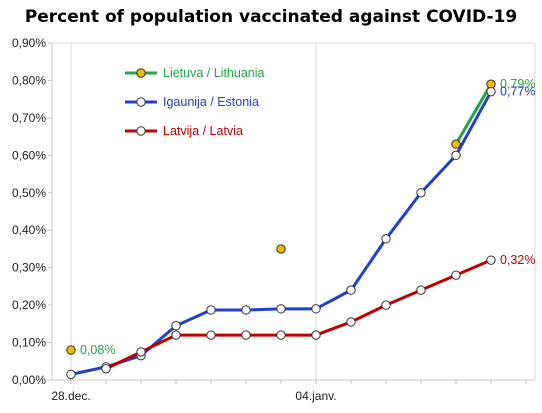 This screenshot has width=542, height=413. What do you see at coordinates (29, 380) in the screenshot?
I see `y-tick-label: 0,00%` at bounding box center [29, 380].